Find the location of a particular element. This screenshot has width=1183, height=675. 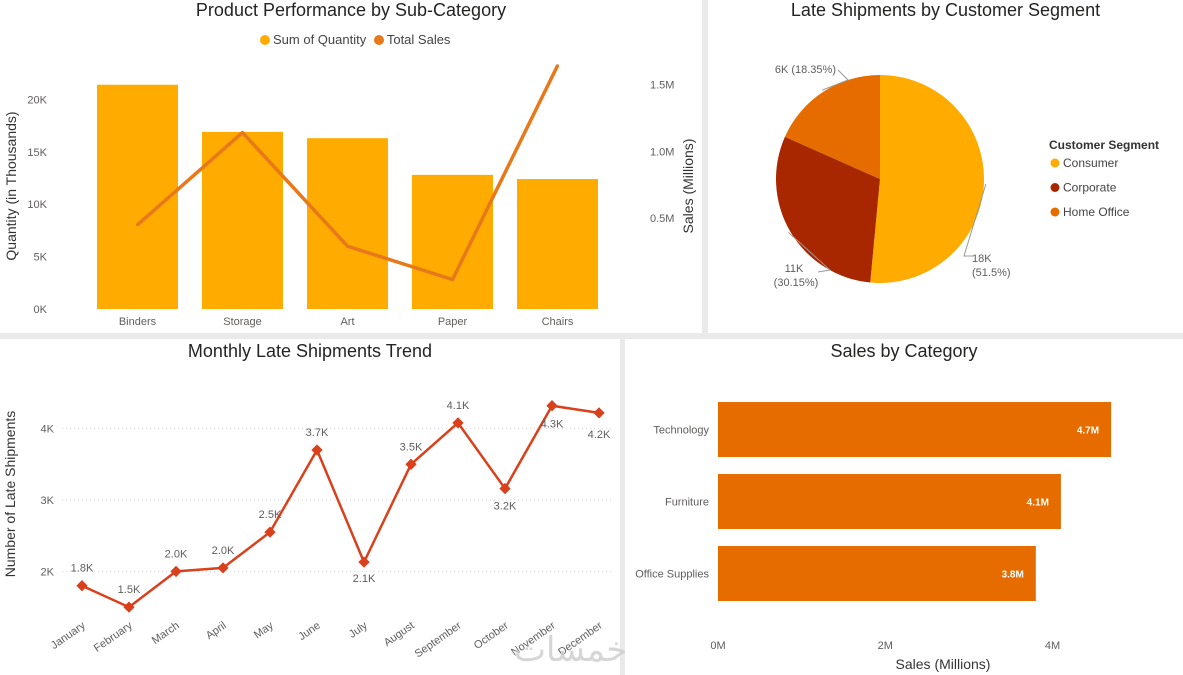

y-tick-label: 4K is located at coordinates (48, 430).